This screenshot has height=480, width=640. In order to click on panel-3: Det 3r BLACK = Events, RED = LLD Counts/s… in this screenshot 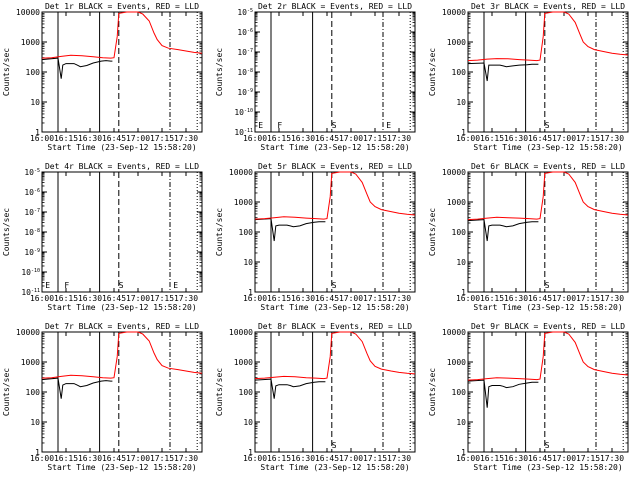, I will do `click(528, 77)`.